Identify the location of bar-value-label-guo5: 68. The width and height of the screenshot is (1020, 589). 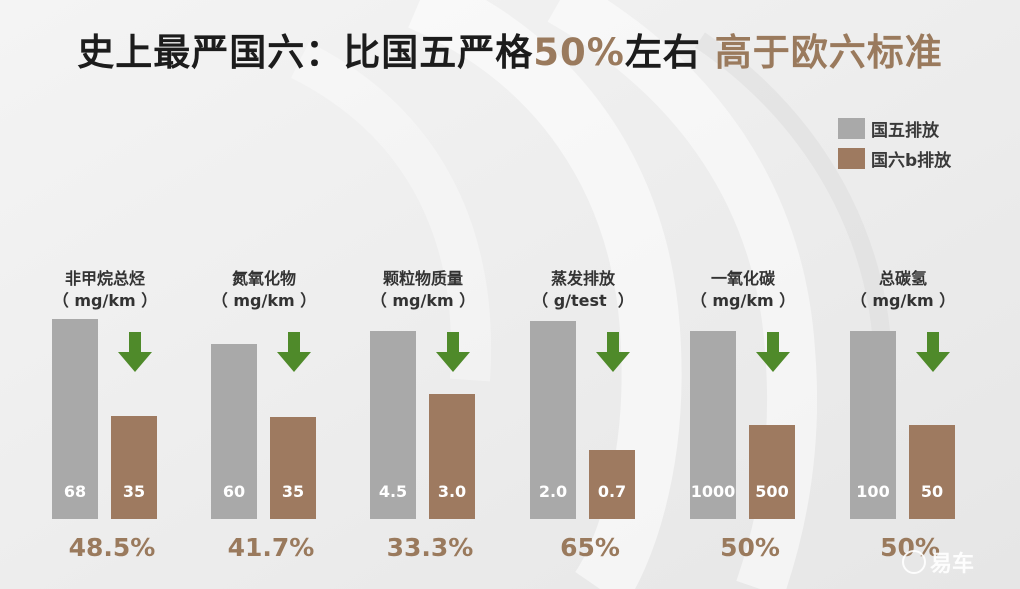
(75, 491).